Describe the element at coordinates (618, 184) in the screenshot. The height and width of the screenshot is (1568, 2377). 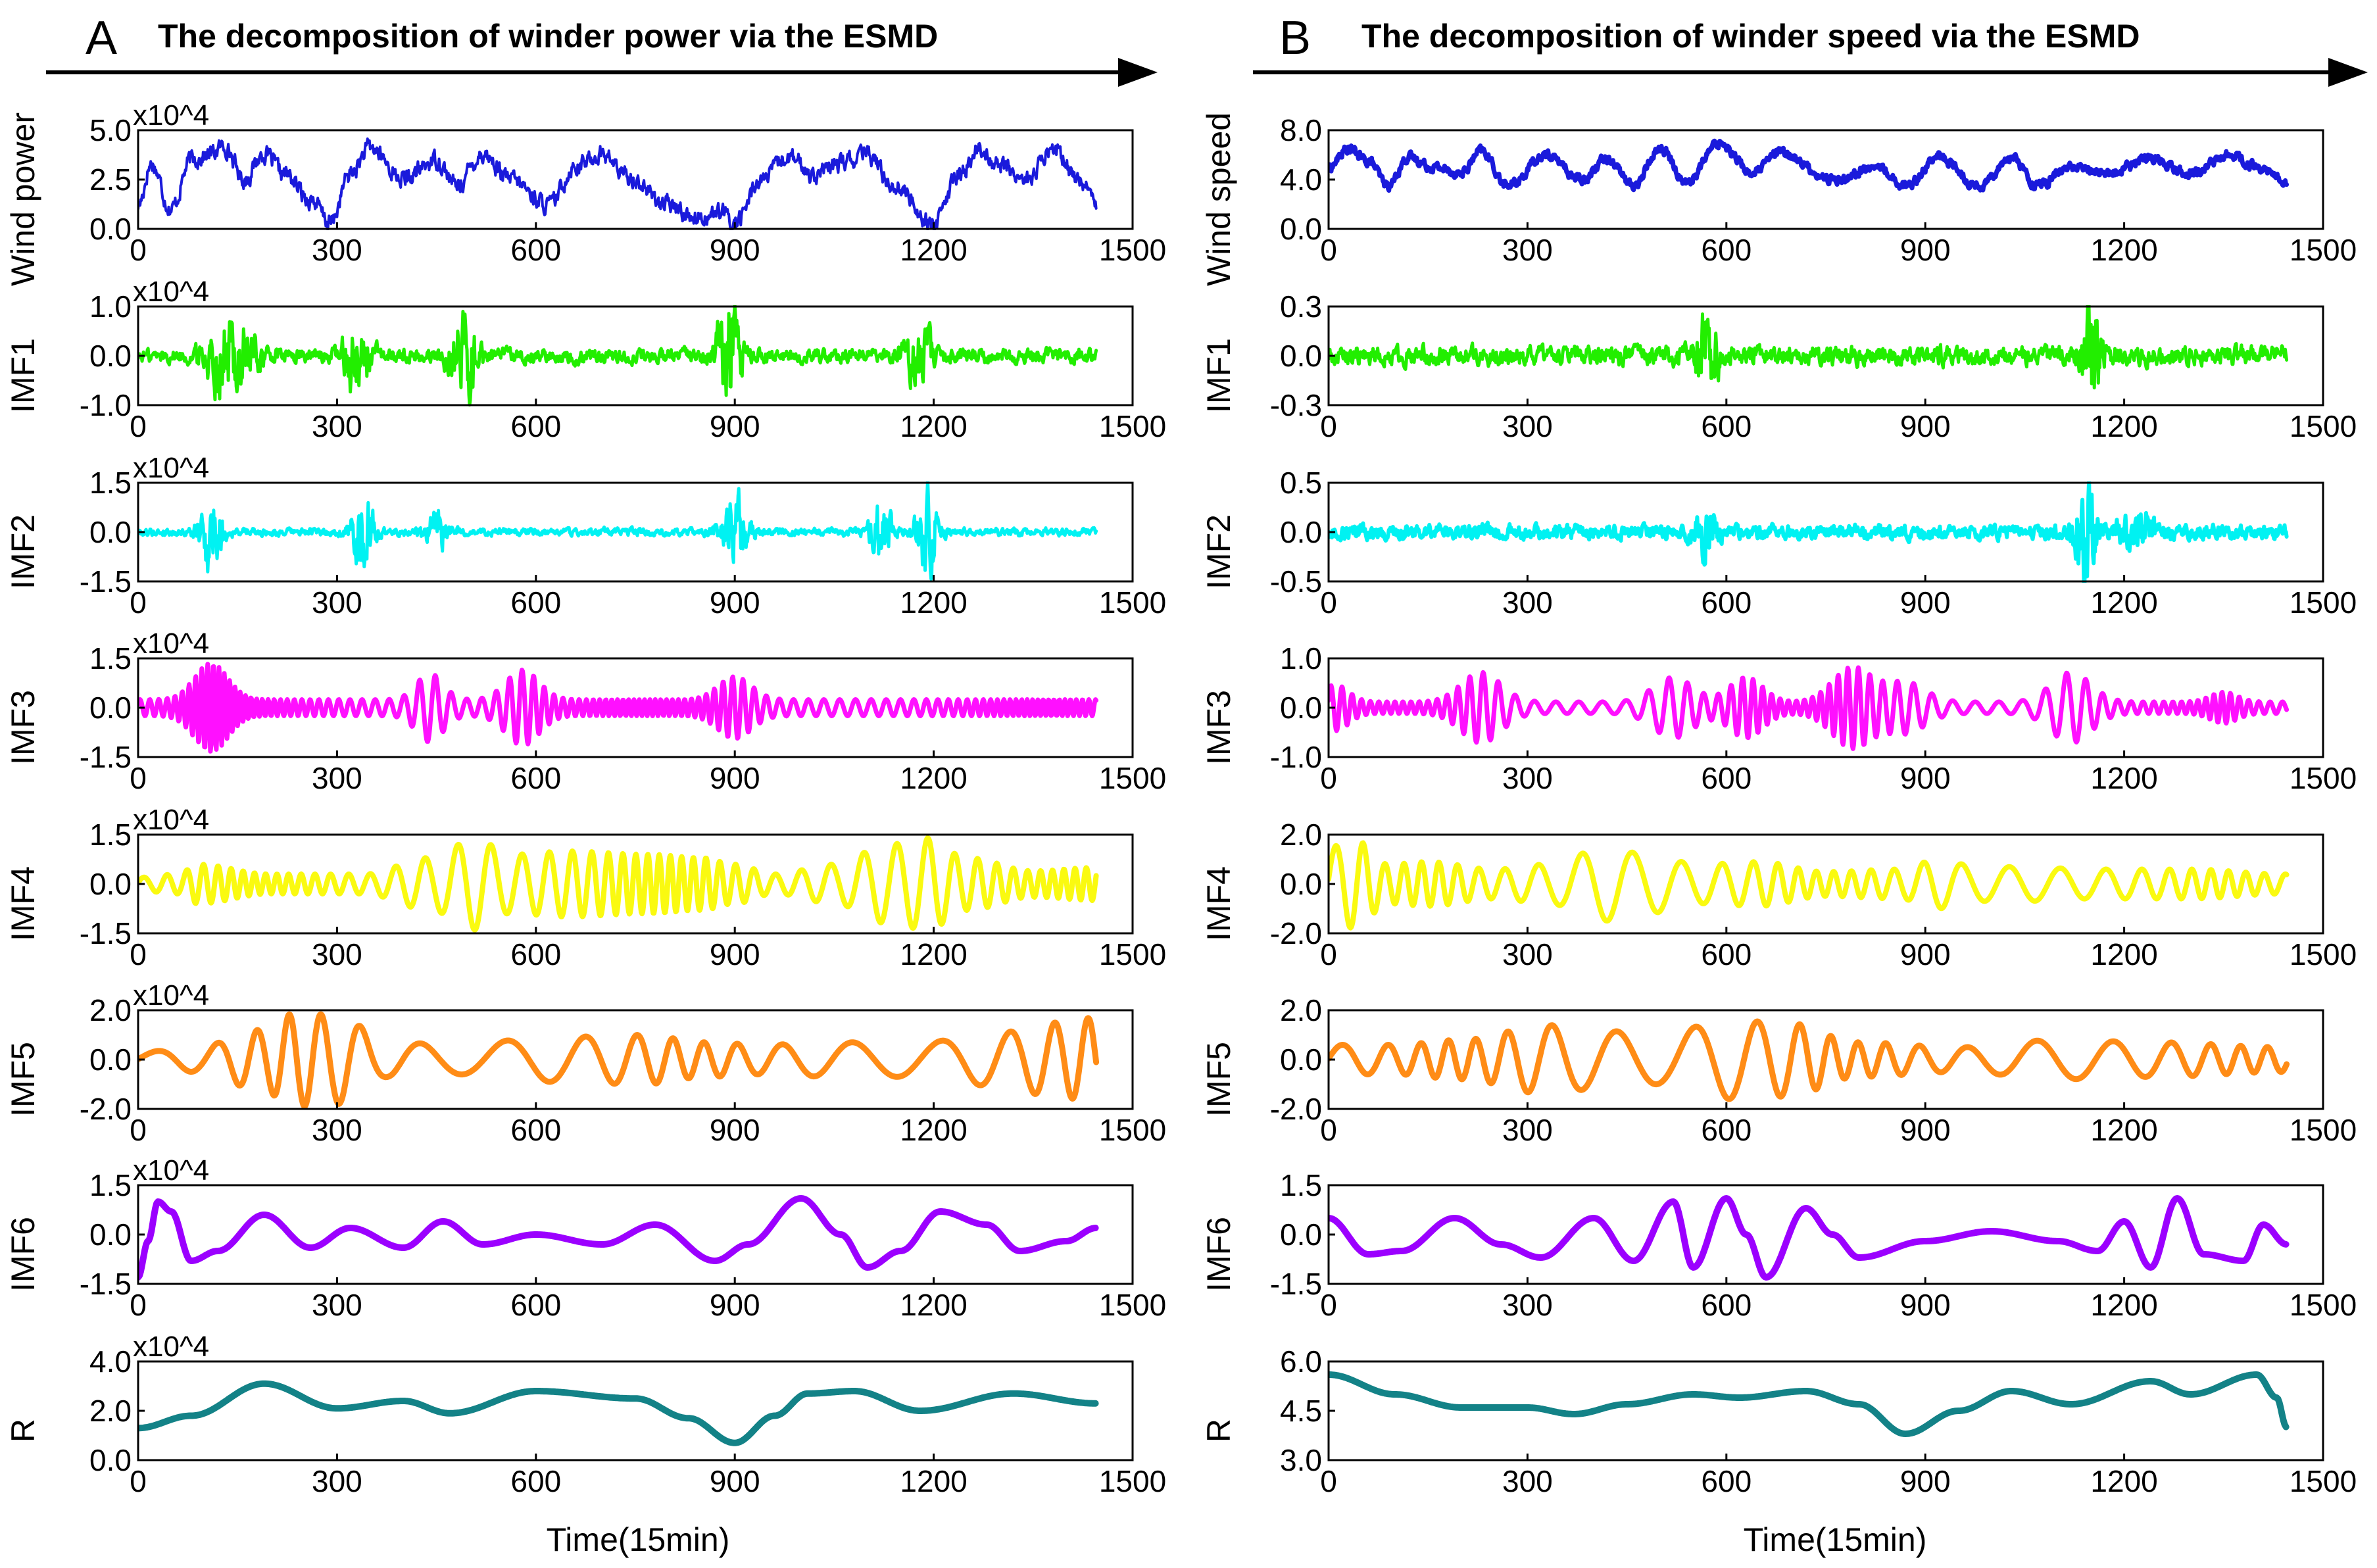
I see `panel-a-wind-power-line` at that location.